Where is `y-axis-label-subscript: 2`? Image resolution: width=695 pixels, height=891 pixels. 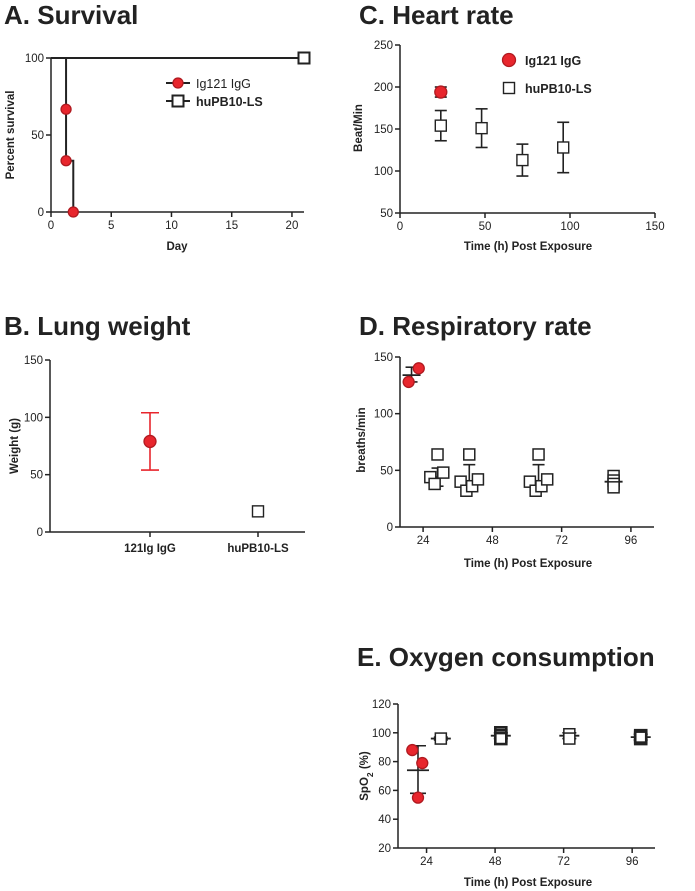 y-axis-label-subscript: 2 is located at coordinates (370, 774).